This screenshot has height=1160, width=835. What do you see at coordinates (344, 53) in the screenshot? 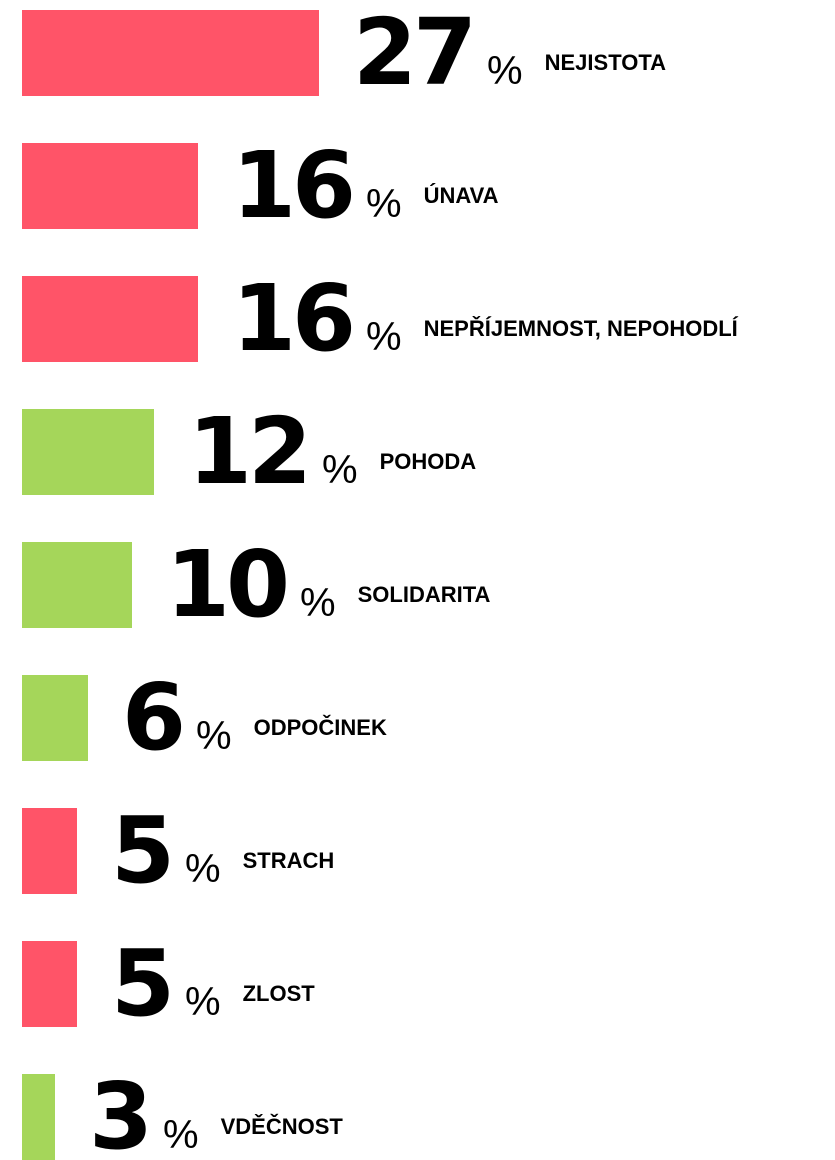
I see `bar-row: 27% NEJISTOTA` at bounding box center [344, 53].